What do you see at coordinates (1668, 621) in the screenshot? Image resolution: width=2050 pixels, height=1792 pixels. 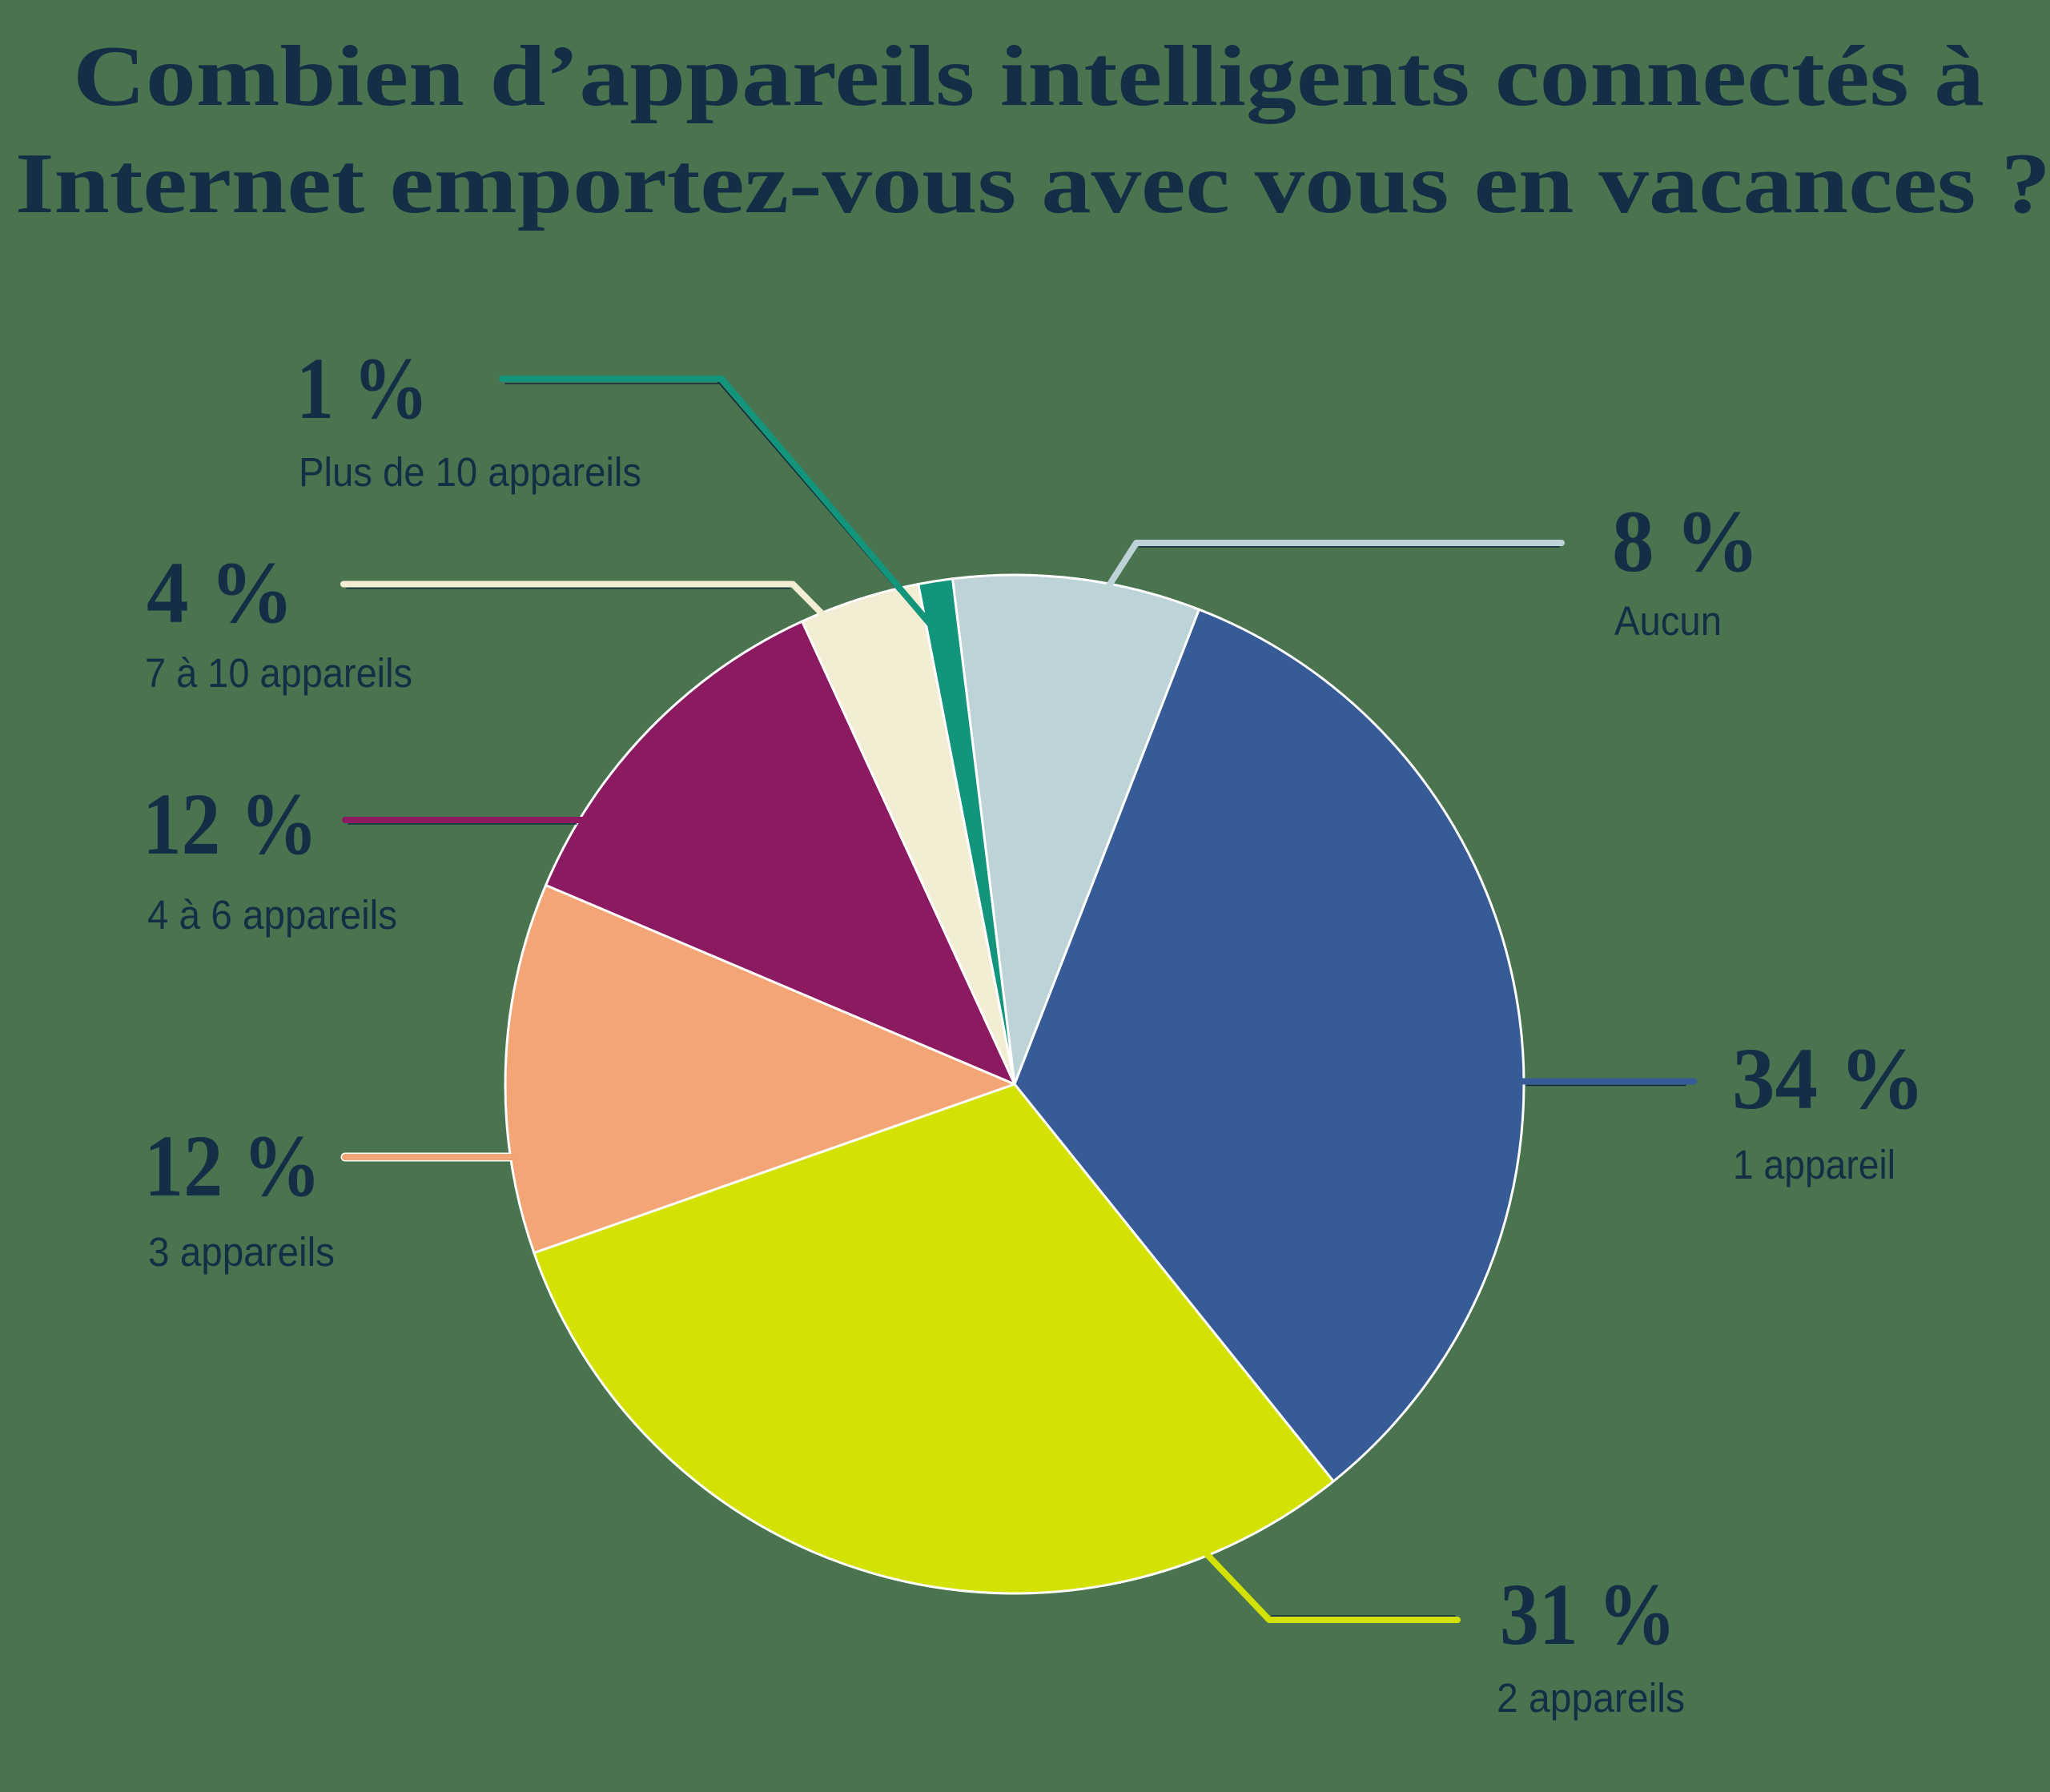 I see `svg-text: Aucun` at bounding box center [1668, 621].